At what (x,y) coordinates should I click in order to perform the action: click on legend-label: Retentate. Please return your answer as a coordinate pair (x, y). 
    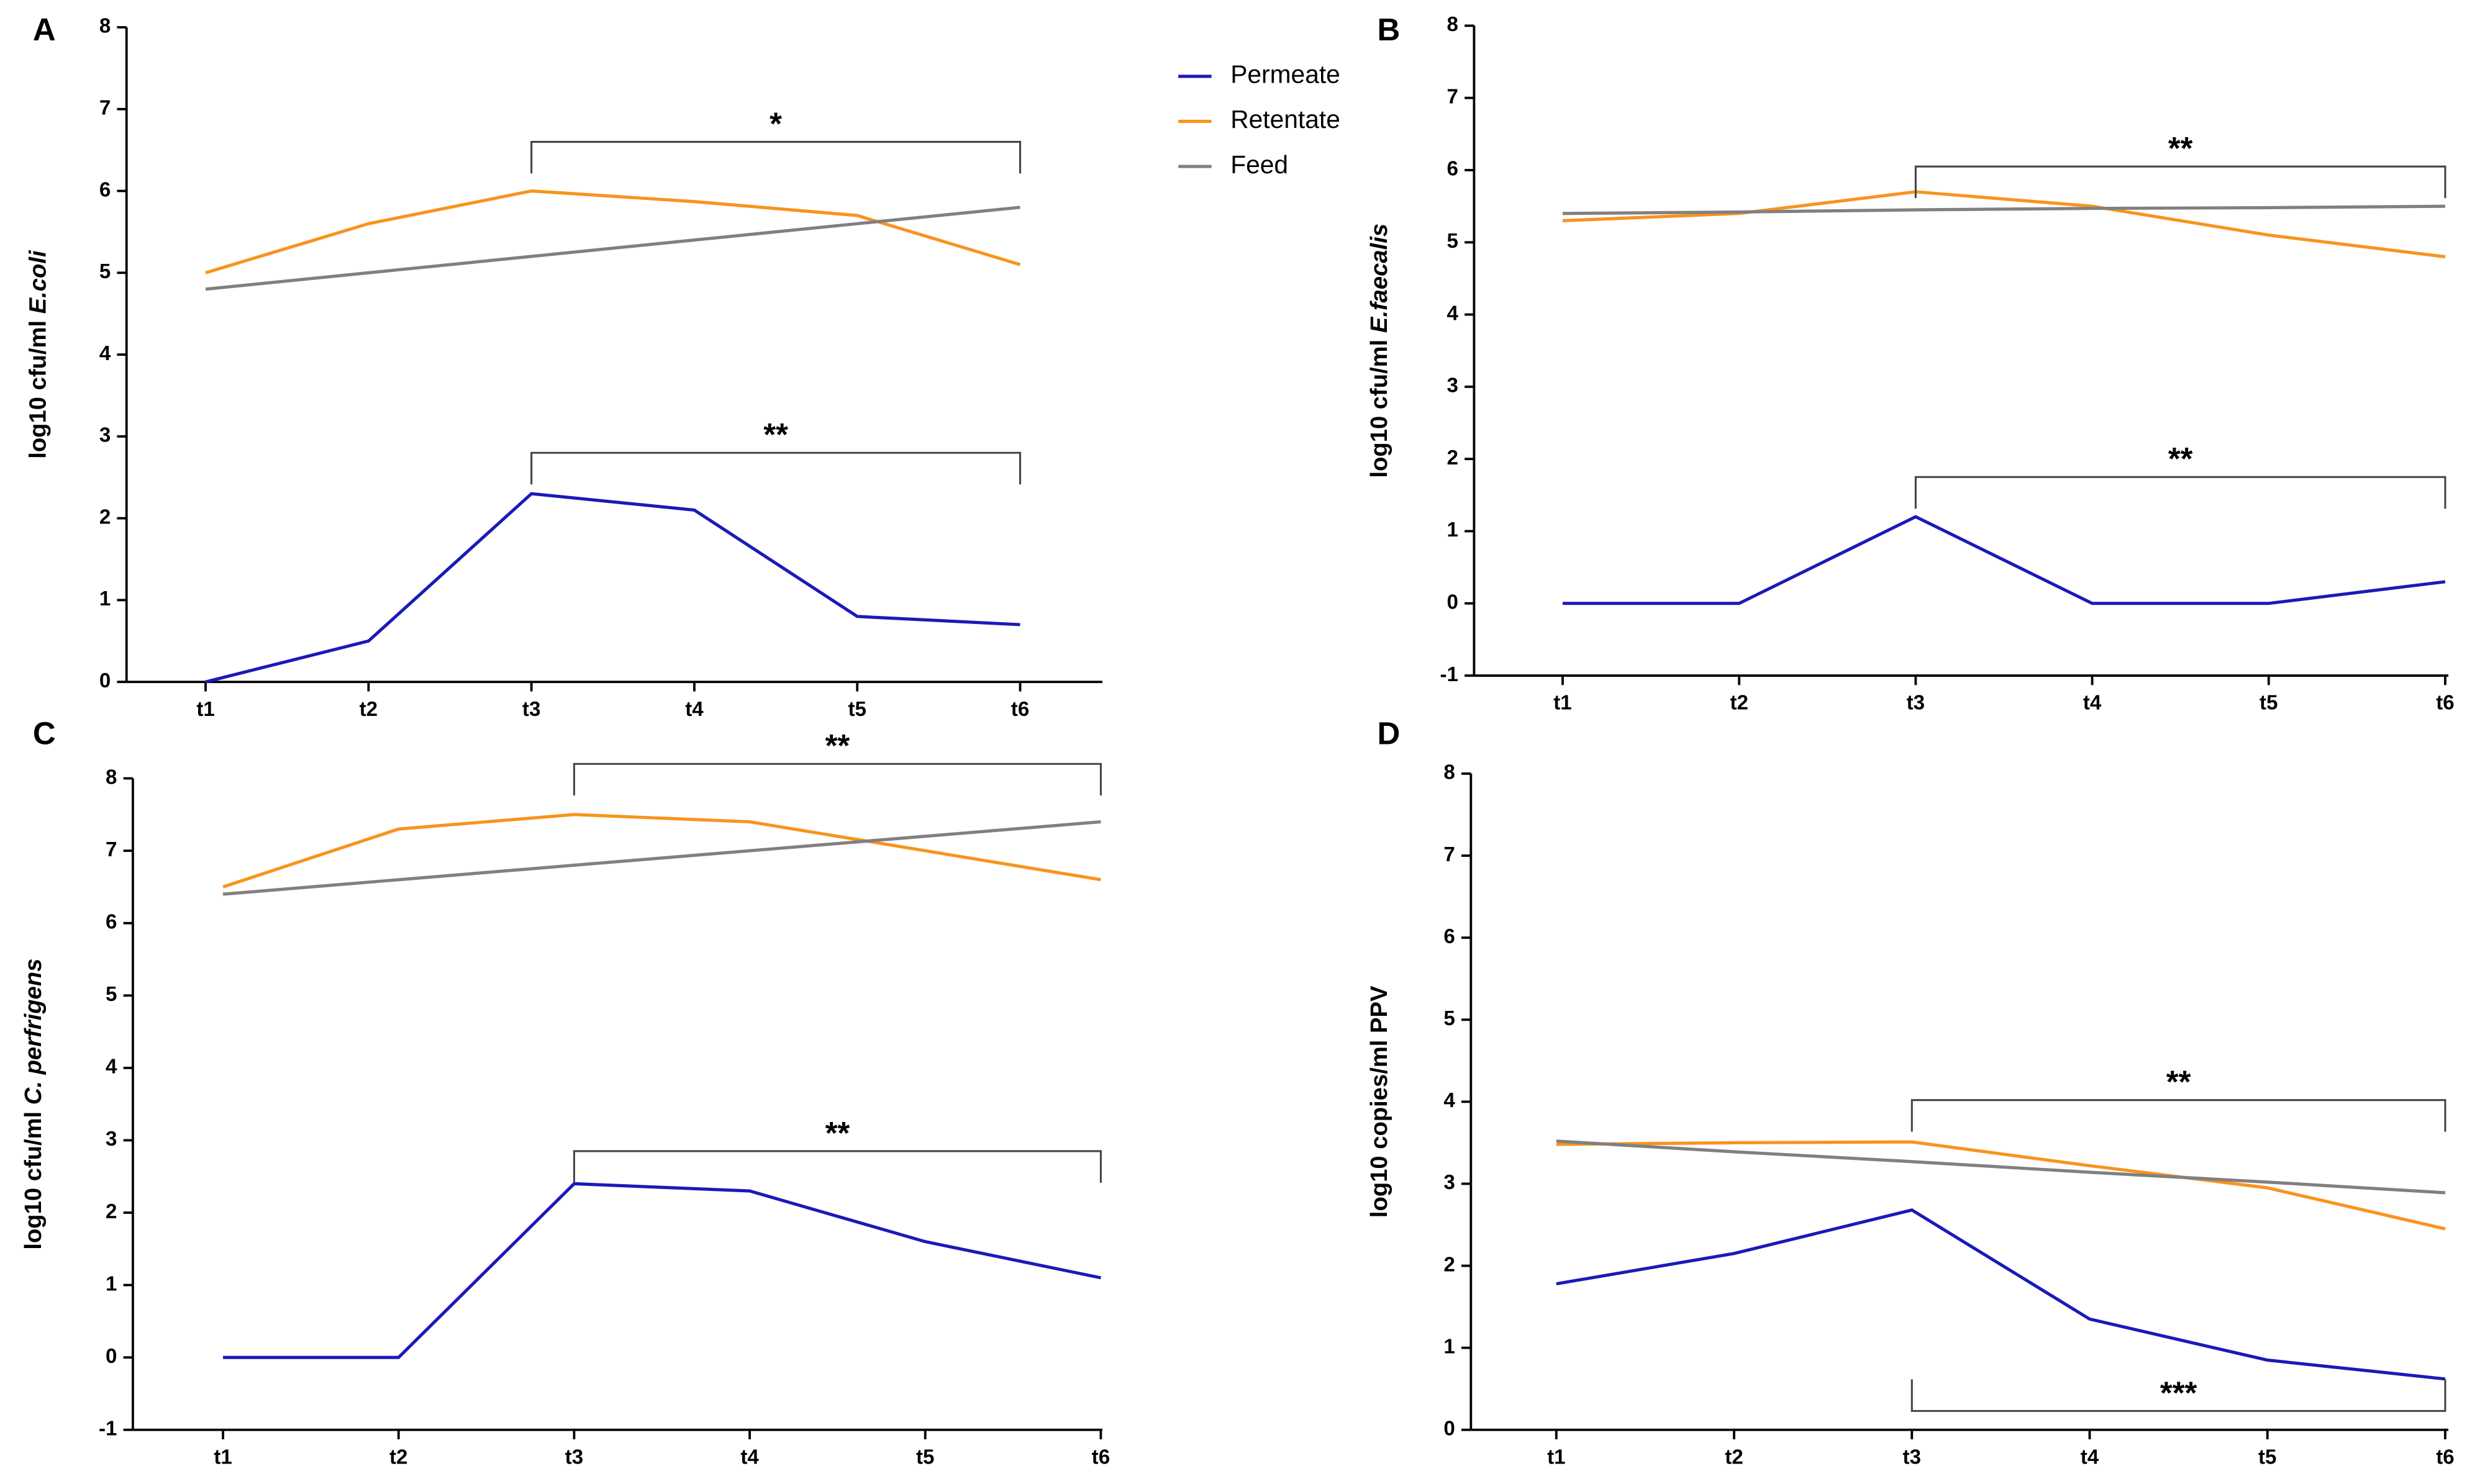
    Looking at the image, I should click on (1285, 119).